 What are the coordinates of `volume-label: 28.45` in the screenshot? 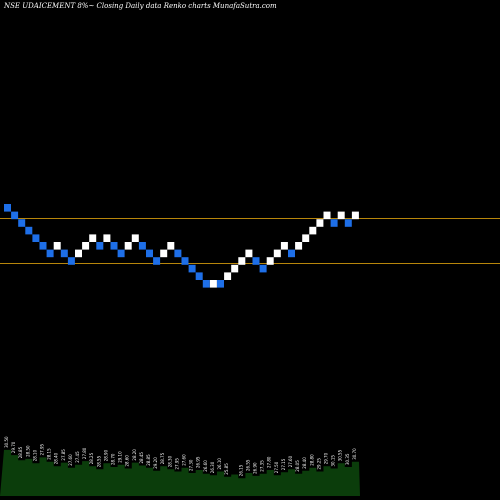 It's located at (141, 458).